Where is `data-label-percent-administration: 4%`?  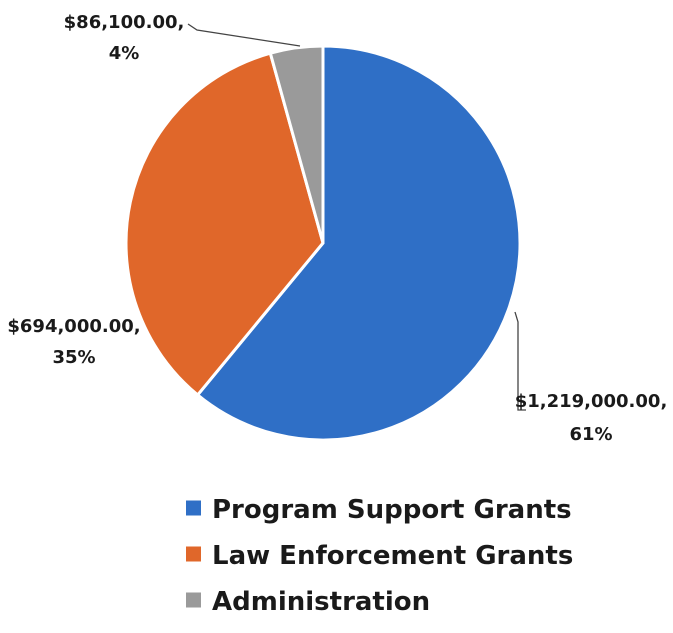
data-label-percent-administration: 4% is located at coordinates (124, 53).